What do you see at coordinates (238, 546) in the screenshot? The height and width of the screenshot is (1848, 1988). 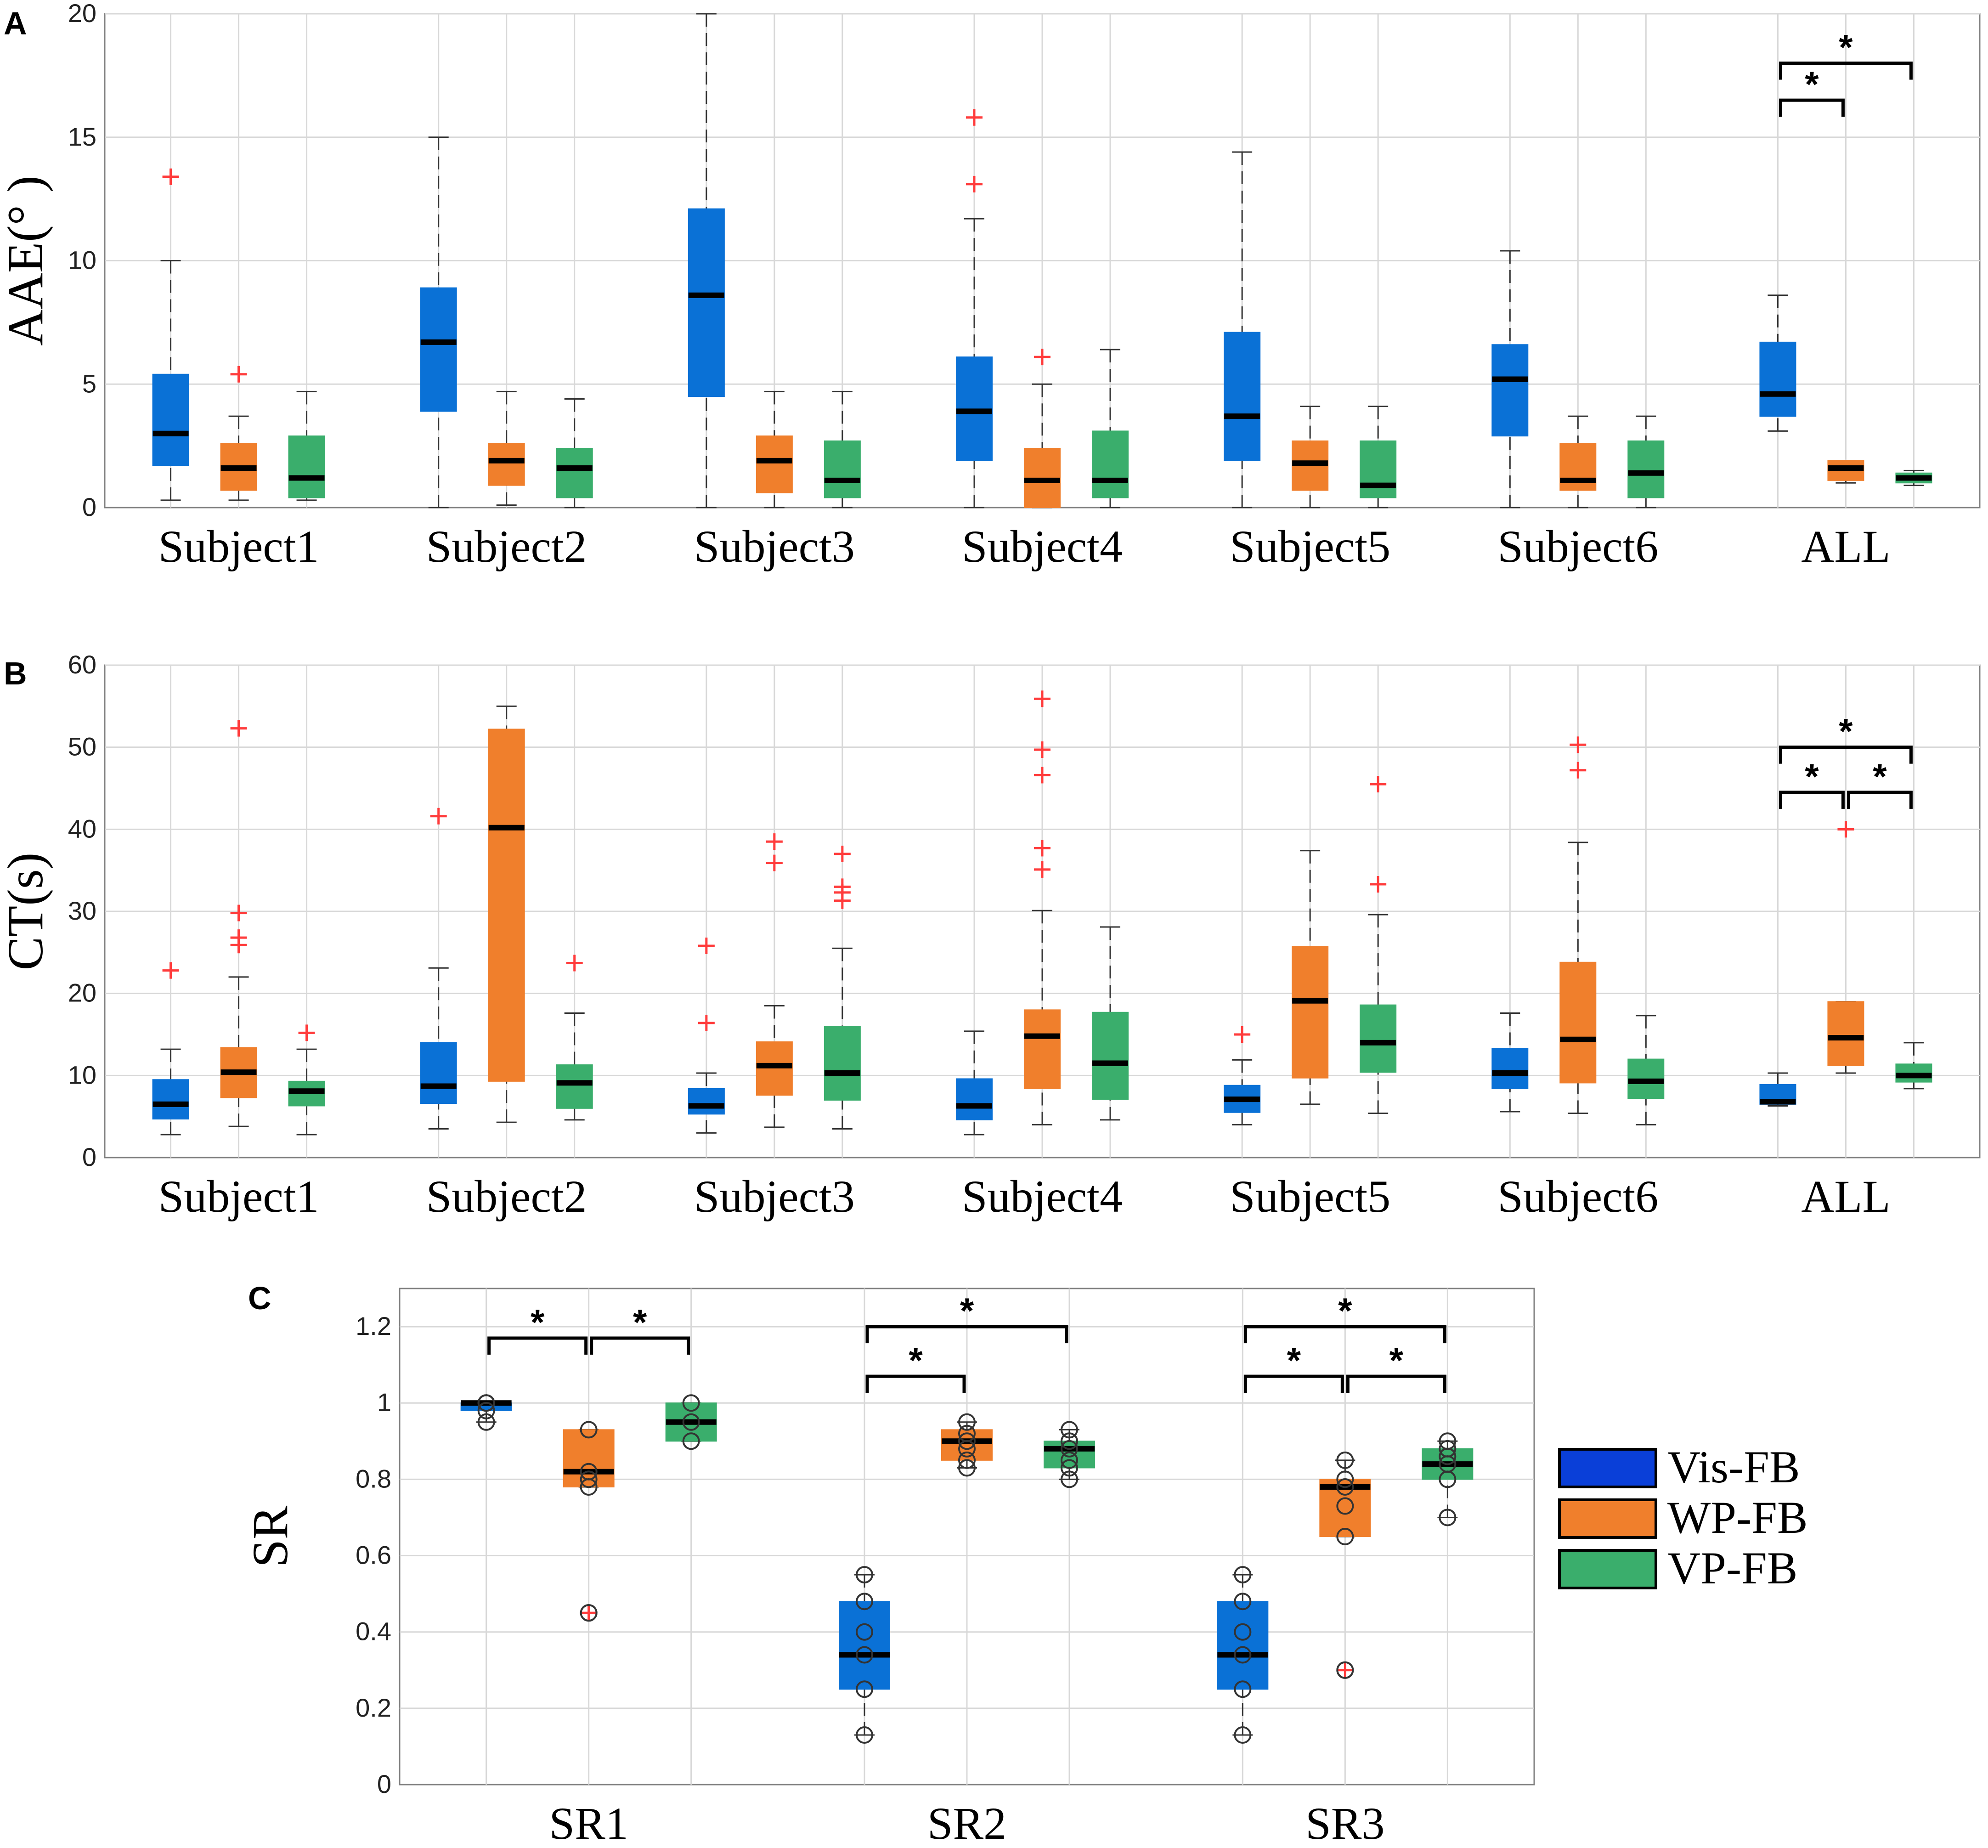 I see `panel-a-xtick-label: Subject1` at bounding box center [238, 546].